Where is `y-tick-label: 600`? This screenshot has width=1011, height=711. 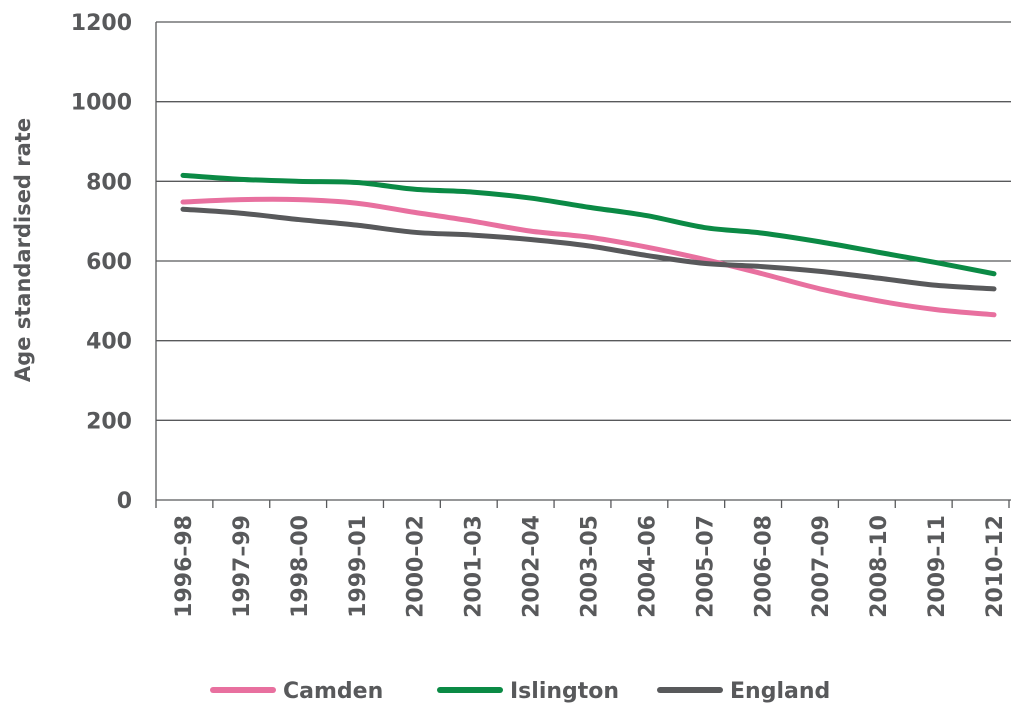 y-tick-label: 600 is located at coordinates (109, 262).